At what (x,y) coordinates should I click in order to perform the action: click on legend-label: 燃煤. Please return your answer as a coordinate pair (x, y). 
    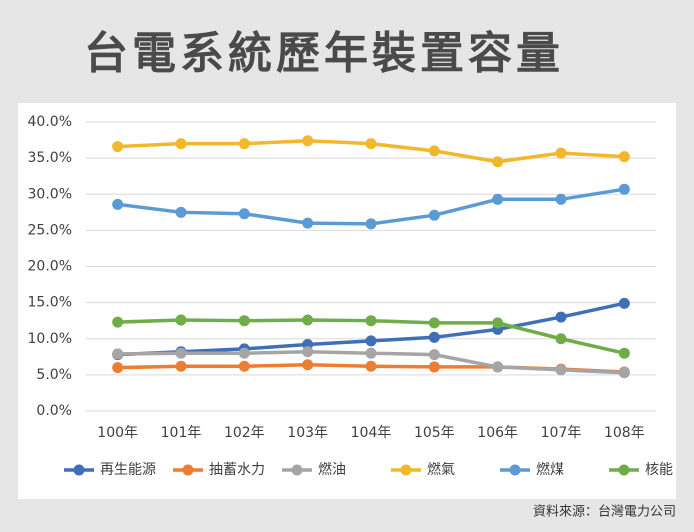
    Looking at the image, I should click on (550, 469).